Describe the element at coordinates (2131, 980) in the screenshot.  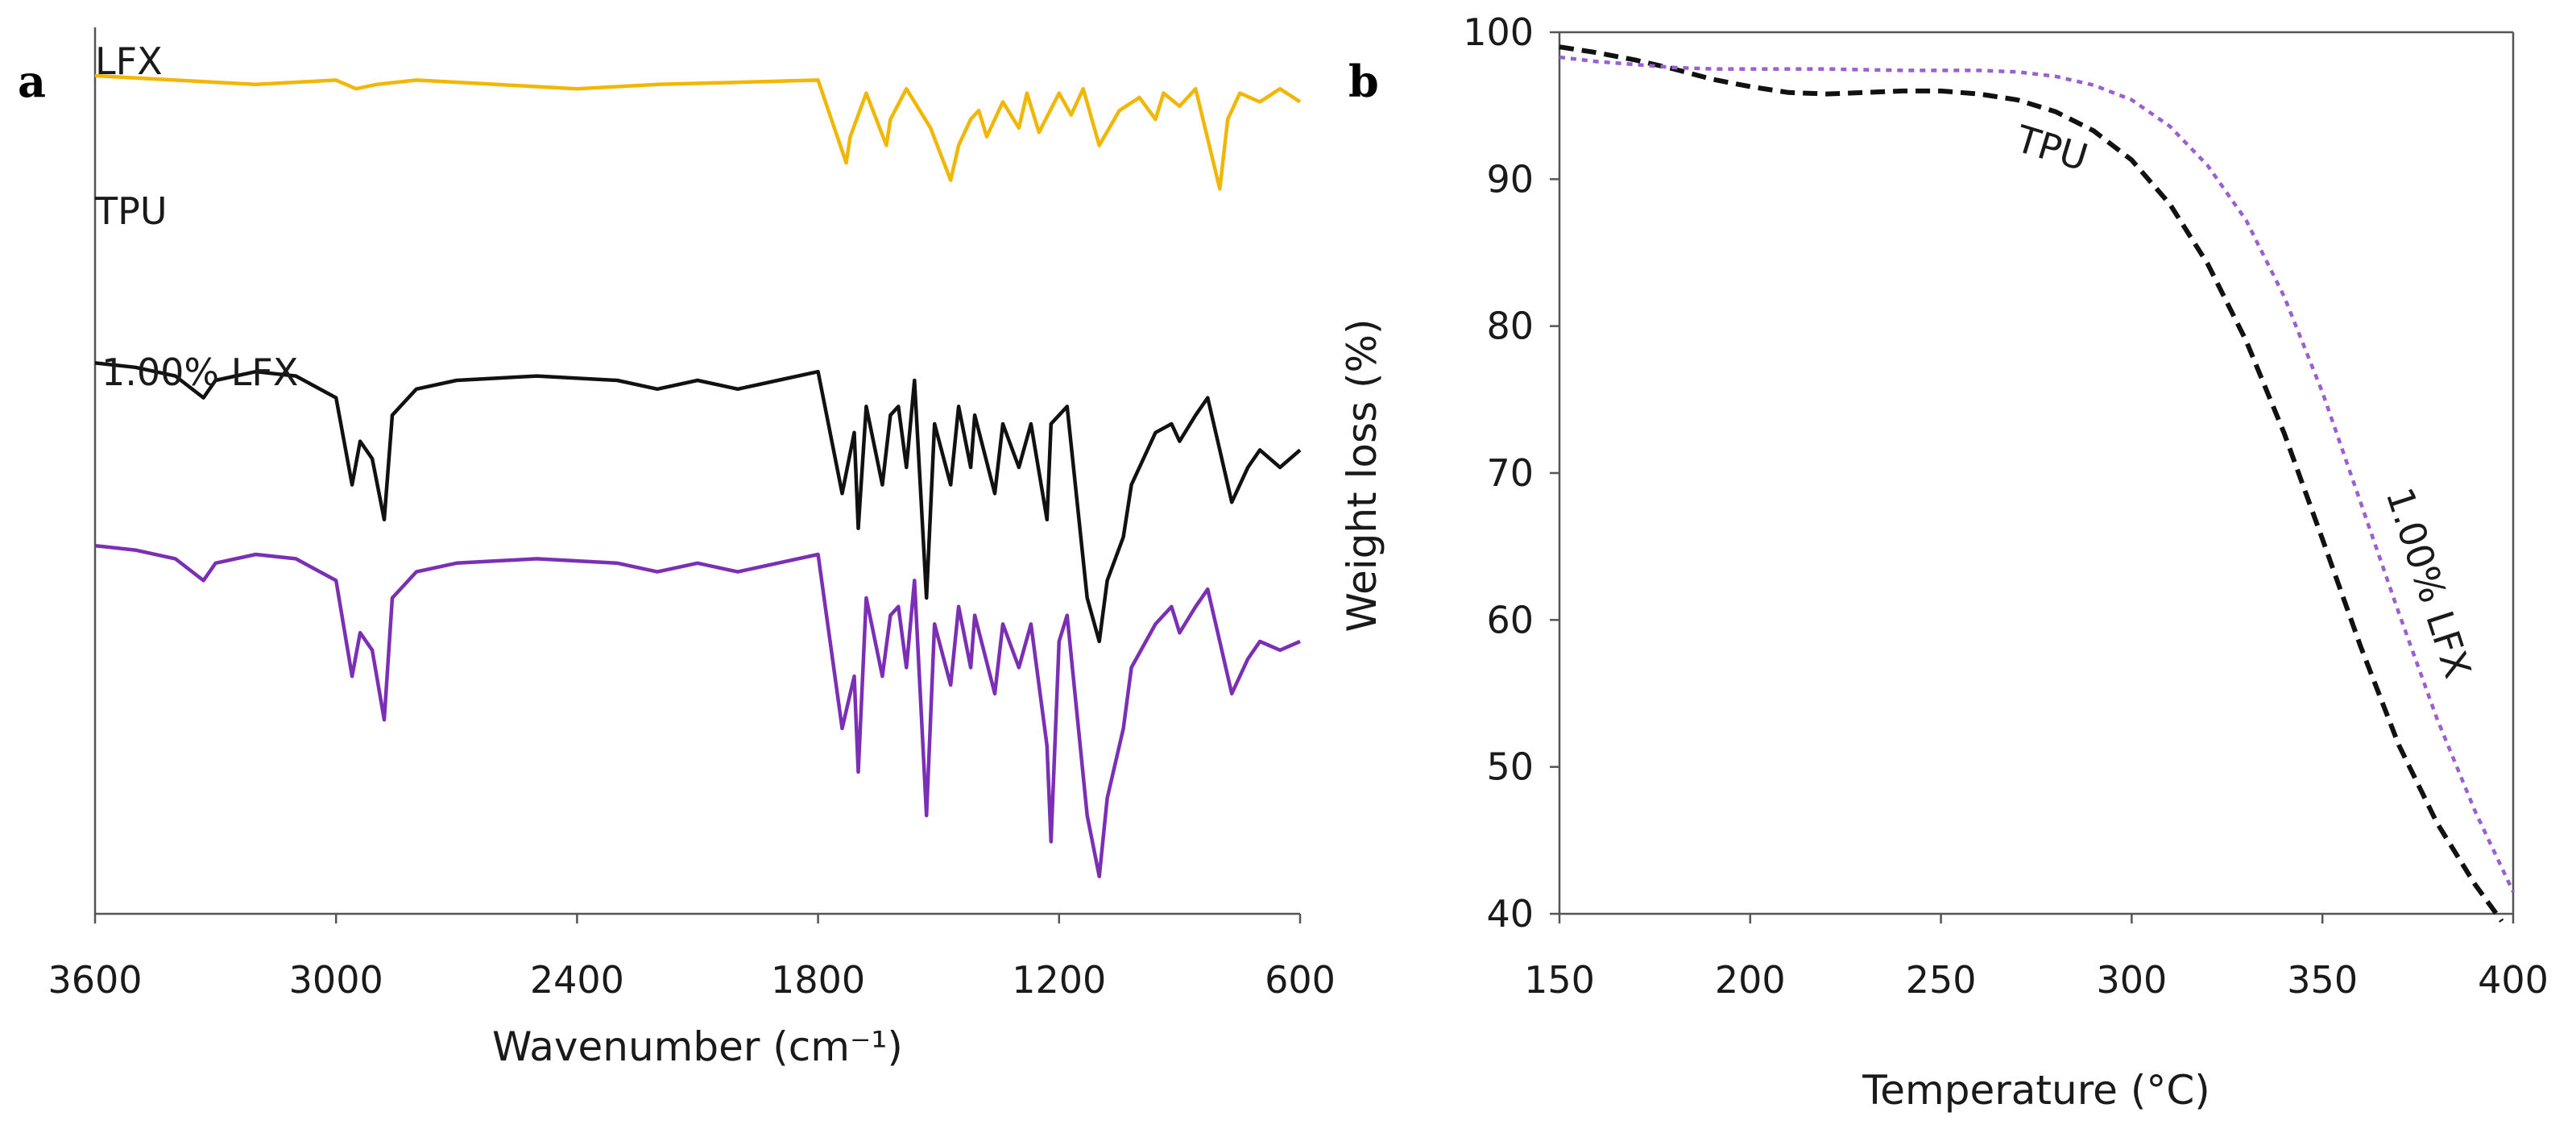
I see `panel-b-x-tick-label: 300` at that location.